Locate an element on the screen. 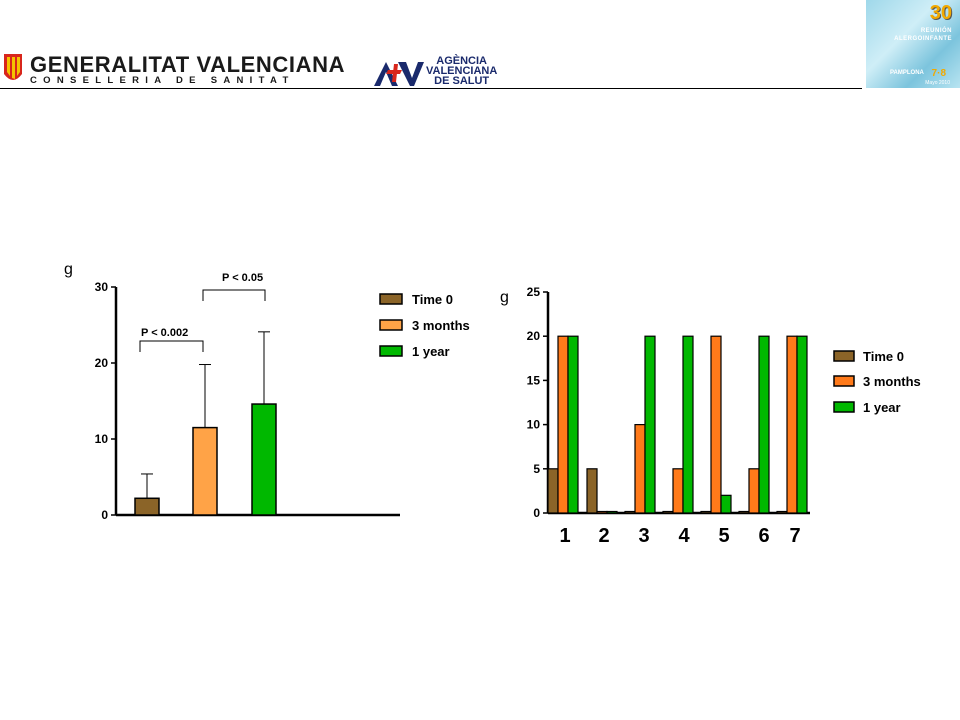 Image resolution: width=960 pixels, height=720 pixels. category-label: 1 is located at coordinates (564, 536).